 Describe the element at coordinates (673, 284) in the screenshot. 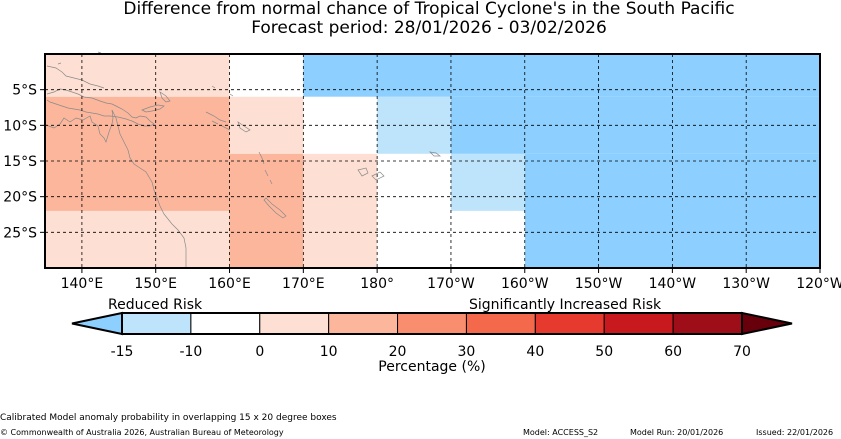

I see `lon-tick-label: 140°W` at that location.